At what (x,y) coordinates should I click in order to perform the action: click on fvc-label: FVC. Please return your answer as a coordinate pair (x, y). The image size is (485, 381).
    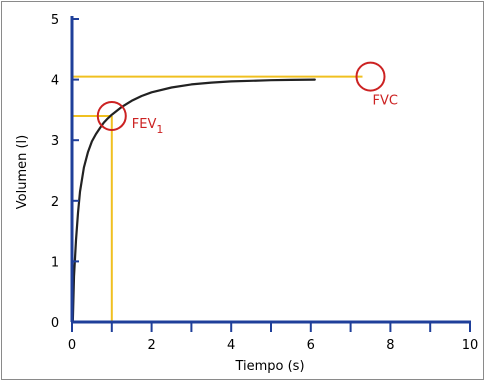
    Looking at the image, I should click on (385, 101).